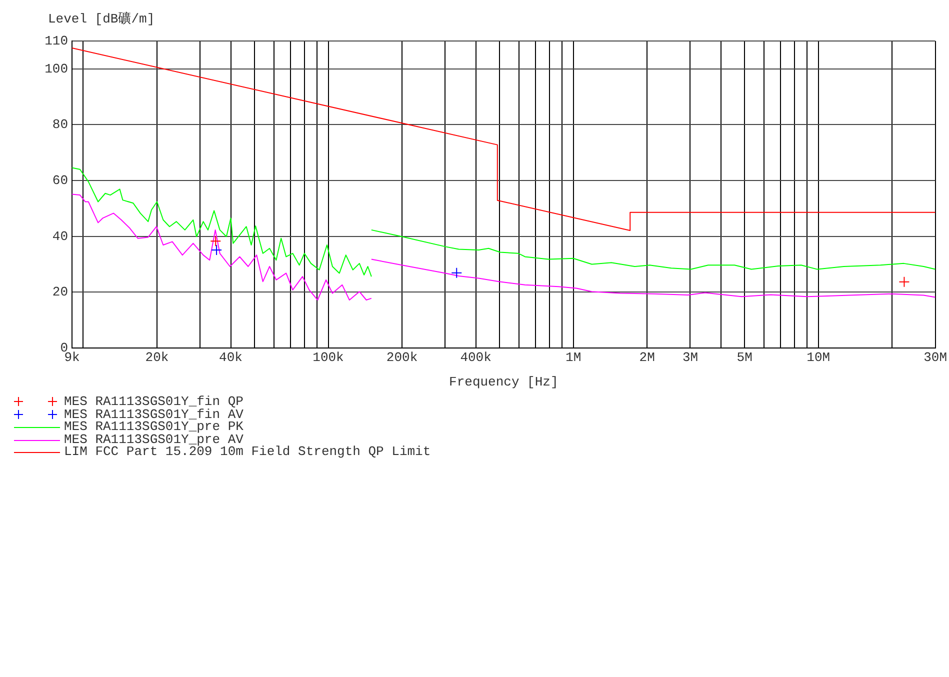  Describe the element at coordinates (101, 18) in the screenshot. I see `y-axis-title: Level [dB礦/m]` at that location.